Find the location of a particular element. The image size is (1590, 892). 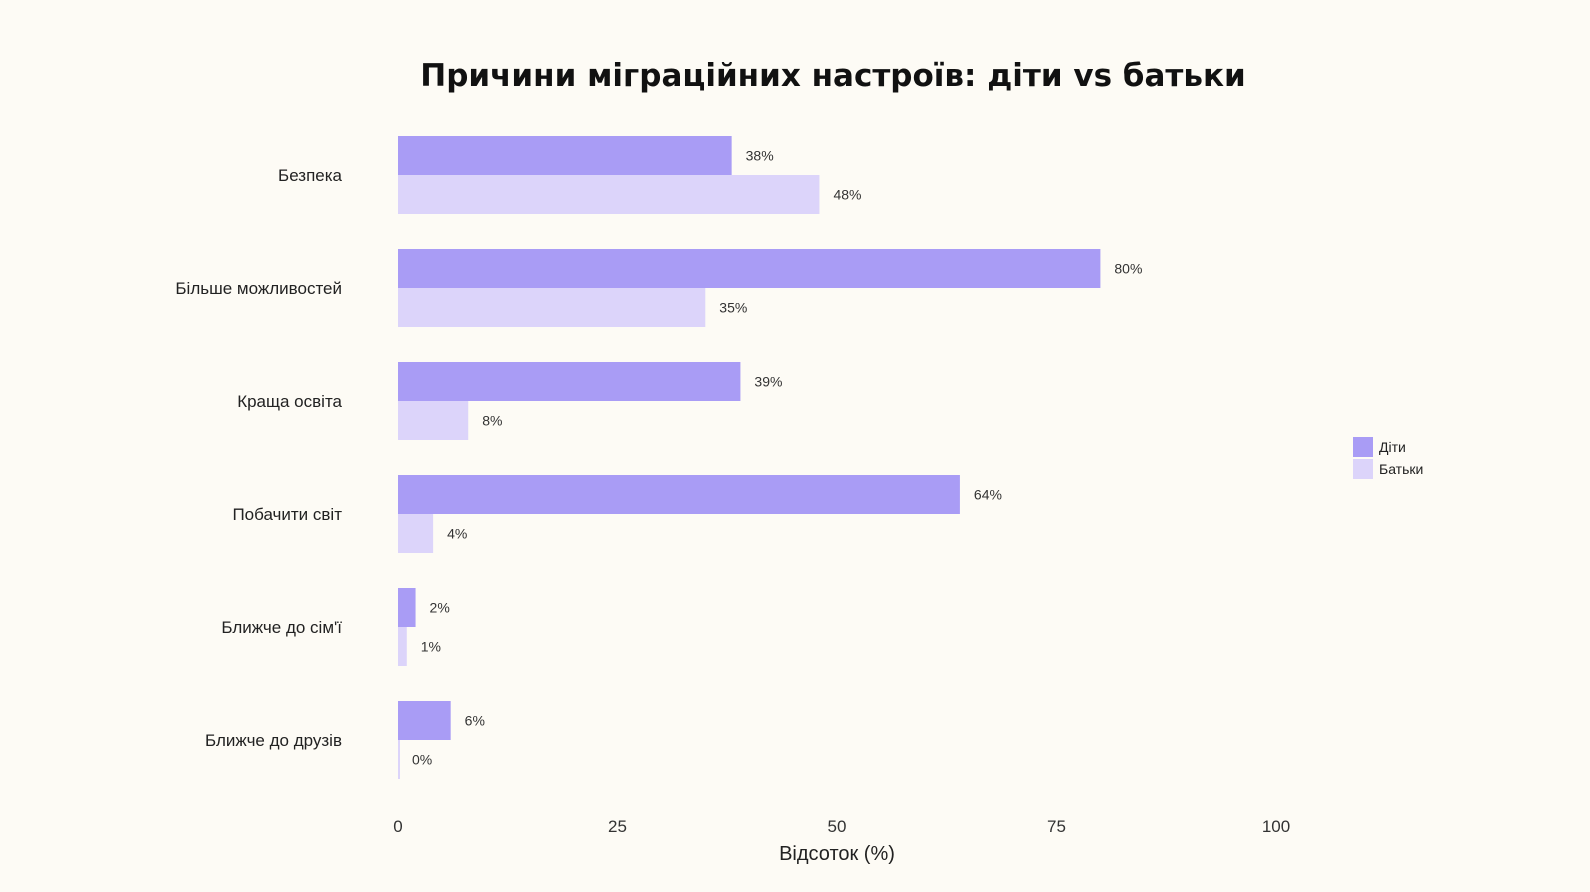

category-label-4: Ближче до сім'ї is located at coordinates (281, 627).